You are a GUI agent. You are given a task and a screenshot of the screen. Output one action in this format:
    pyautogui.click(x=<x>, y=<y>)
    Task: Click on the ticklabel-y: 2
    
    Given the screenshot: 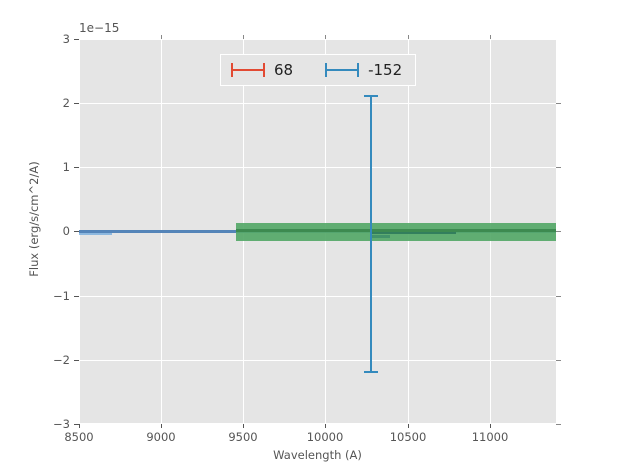 What is the action you would take?
    pyautogui.click(x=66, y=103)
    